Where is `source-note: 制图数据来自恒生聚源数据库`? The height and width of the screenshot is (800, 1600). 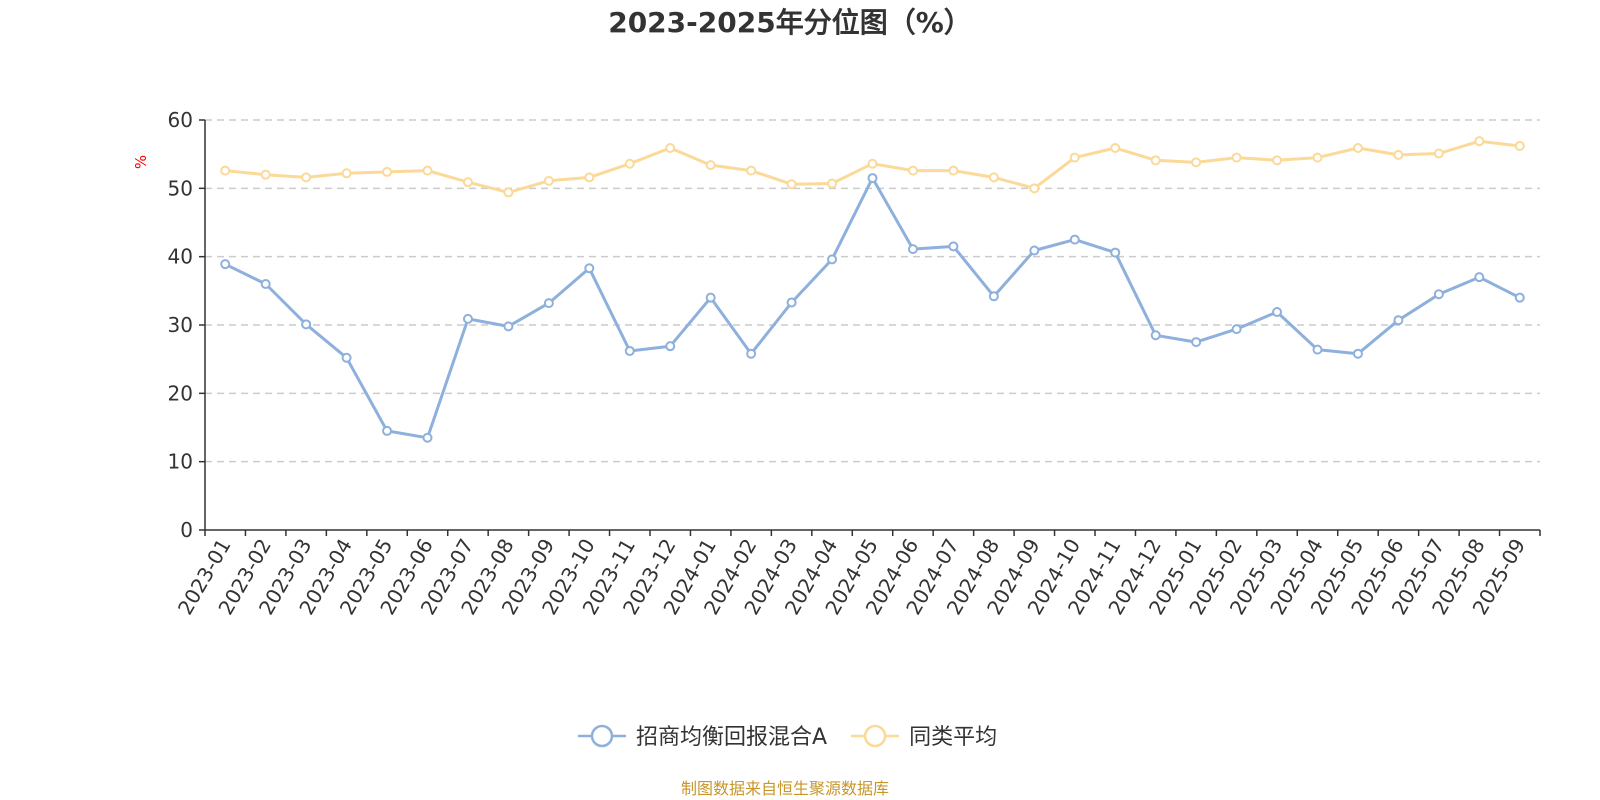
source-note: 制图数据来自恒生聚源数据库 is located at coordinates (785, 788).